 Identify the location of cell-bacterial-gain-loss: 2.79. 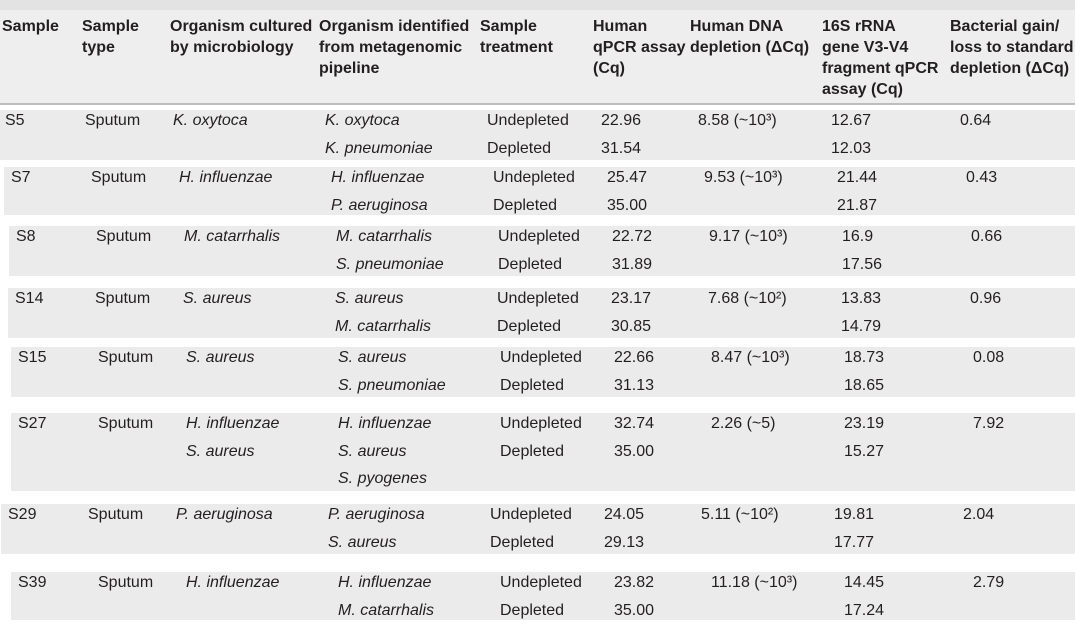
(989, 582).